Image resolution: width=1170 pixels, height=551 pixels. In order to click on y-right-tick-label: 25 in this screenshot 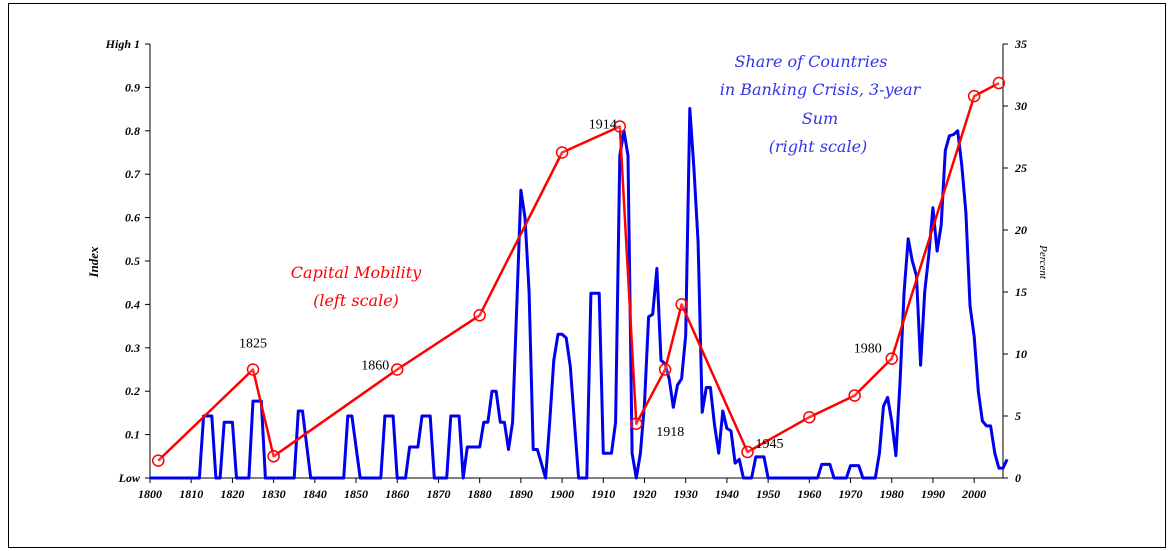, I will do `click(1020, 168)`.